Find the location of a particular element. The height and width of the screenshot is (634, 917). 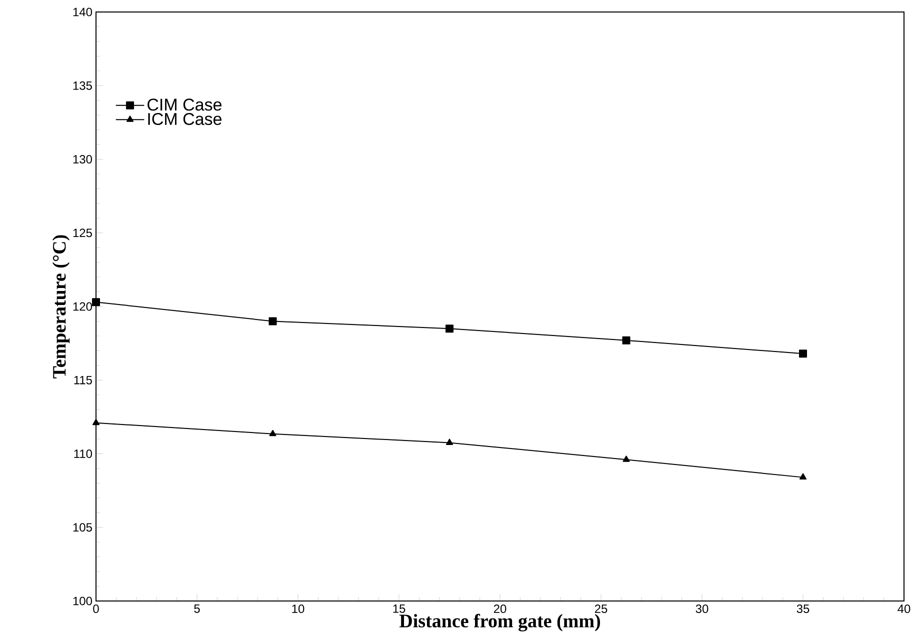

y-tick-label: 105 is located at coordinates (82, 527).